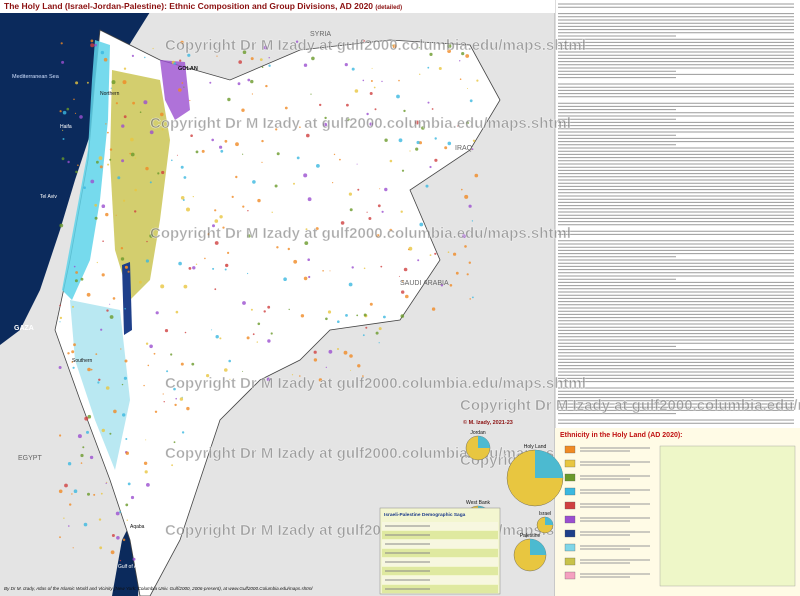 The height and width of the screenshot is (596, 800). What do you see at coordinates (440, 535) in the screenshot?
I see `table-row` at bounding box center [440, 535].